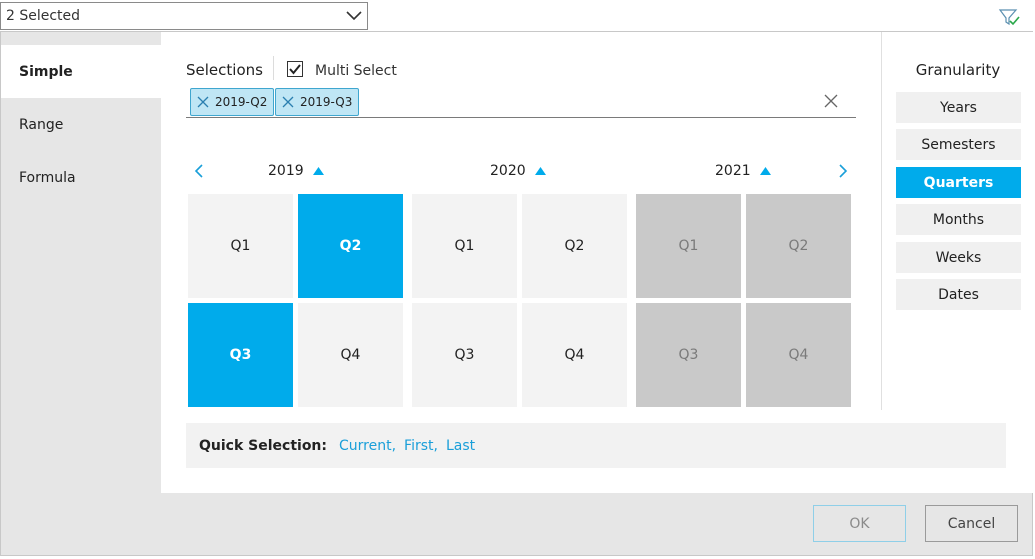 Image resolution: width=1035 pixels, height=559 pixels. Describe the element at coordinates (241, 102) in the screenshot. I see `chip-label: 2019-Q2` at that location.